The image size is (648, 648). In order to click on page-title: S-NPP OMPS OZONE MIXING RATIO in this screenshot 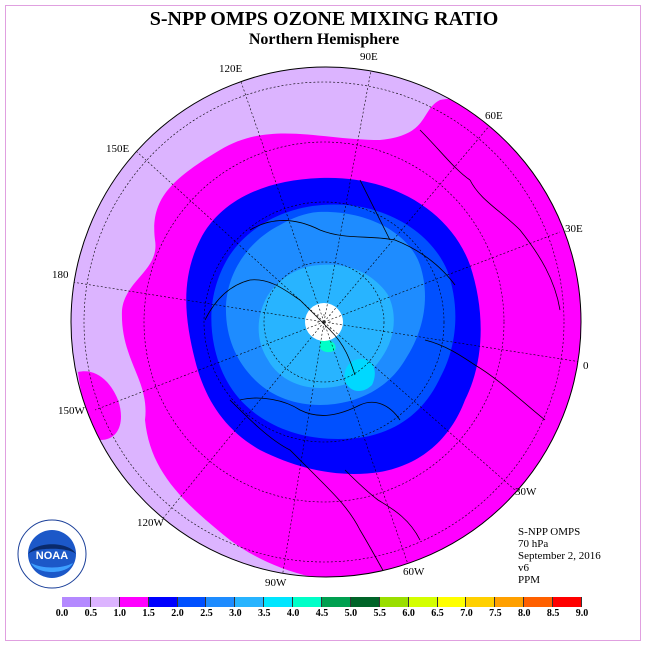, I will do `click(324, 19)`.